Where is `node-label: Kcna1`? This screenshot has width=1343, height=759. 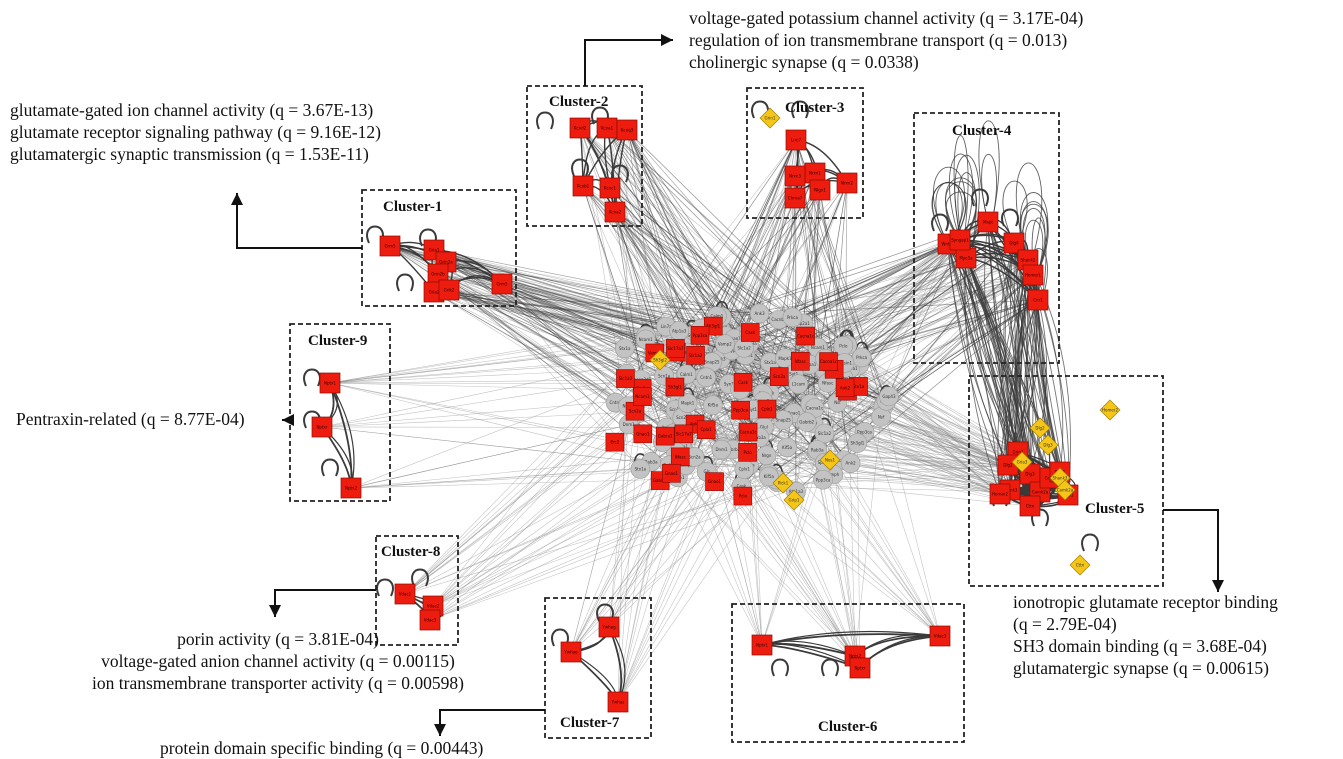 node-label: Kcna1 is located at coordinates (607, 128).